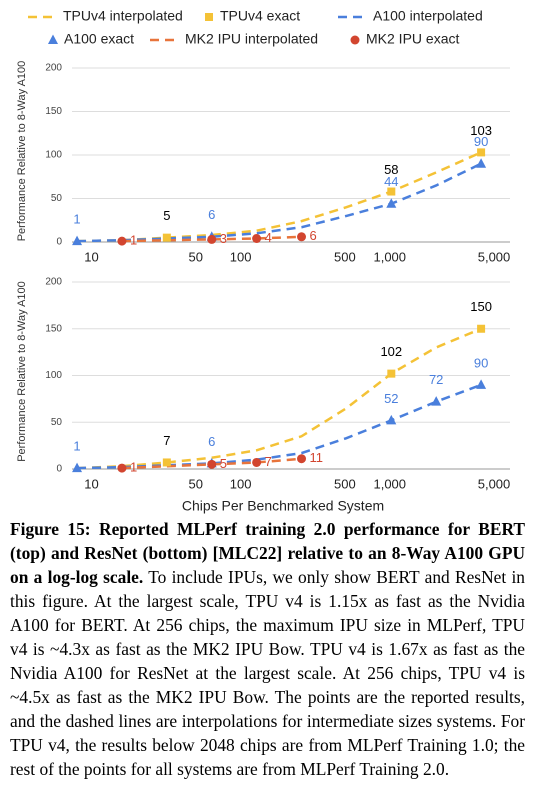 The width and height of the screenshot is (539, 797). I want to click on x-axis-title: Chips Per Benchmarked System, so click(283, 506).